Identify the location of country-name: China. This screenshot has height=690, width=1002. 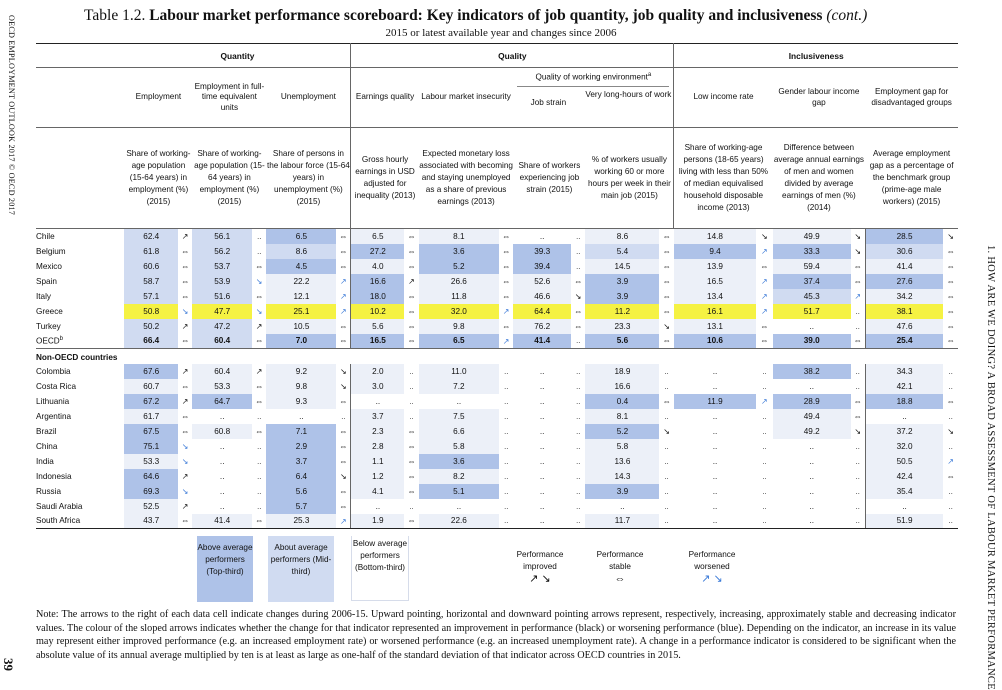
(47, 446).